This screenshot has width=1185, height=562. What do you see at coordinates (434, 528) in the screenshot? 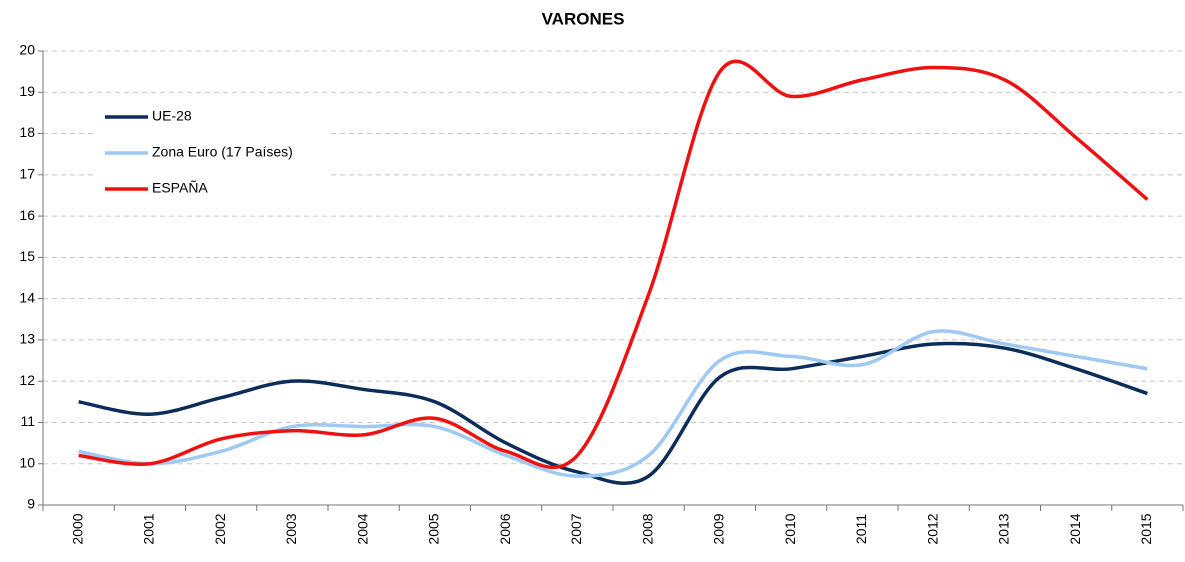
I see `x-tick-label: 2005` at bounding box center [434, 528].